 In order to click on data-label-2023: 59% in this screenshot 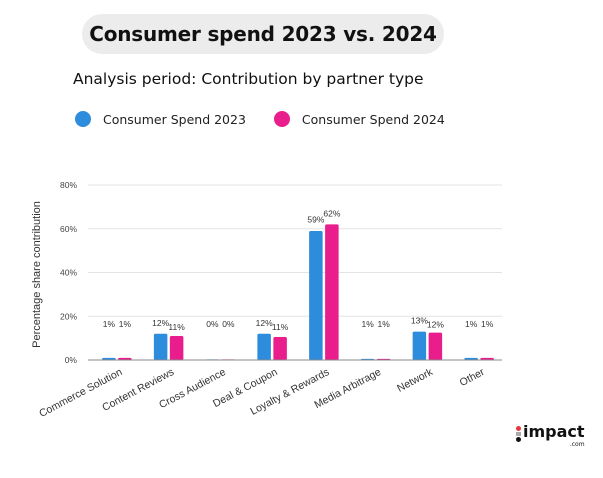, I will do `click(315, 219)`.